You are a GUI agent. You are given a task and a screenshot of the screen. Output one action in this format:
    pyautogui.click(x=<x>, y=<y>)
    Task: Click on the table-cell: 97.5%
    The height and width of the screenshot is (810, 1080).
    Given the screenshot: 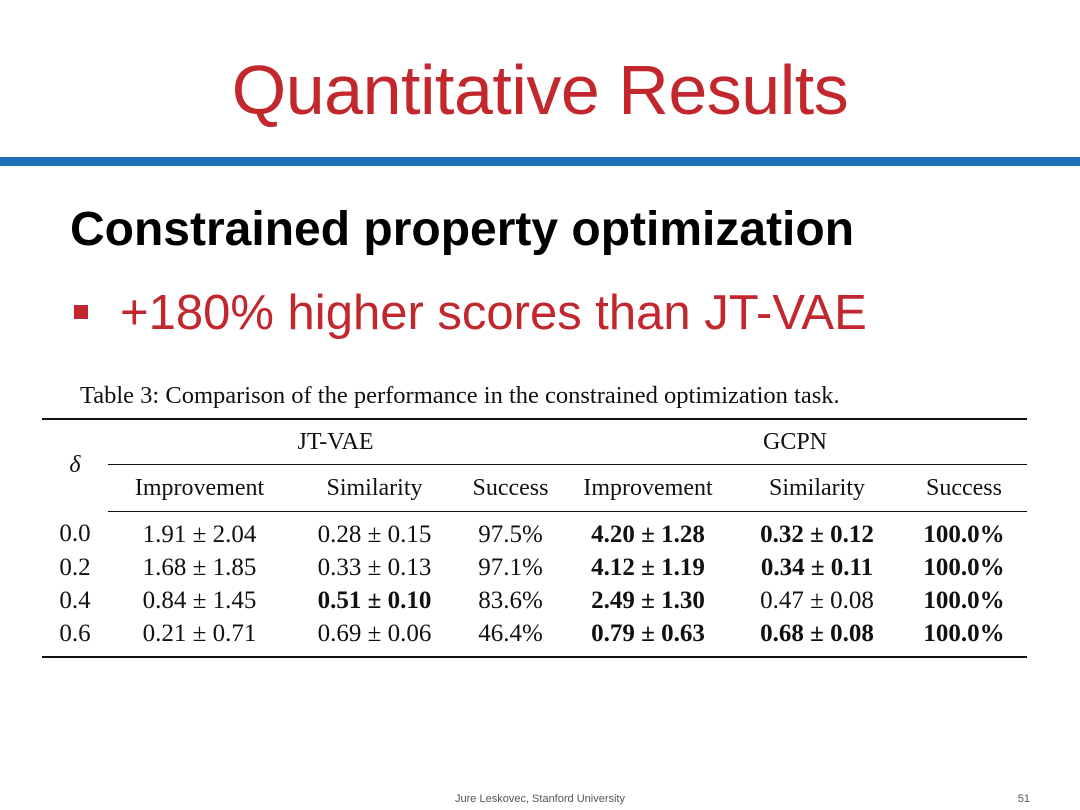 What is the action you would take?
    pyautogui.click(x=510, y=534)
    